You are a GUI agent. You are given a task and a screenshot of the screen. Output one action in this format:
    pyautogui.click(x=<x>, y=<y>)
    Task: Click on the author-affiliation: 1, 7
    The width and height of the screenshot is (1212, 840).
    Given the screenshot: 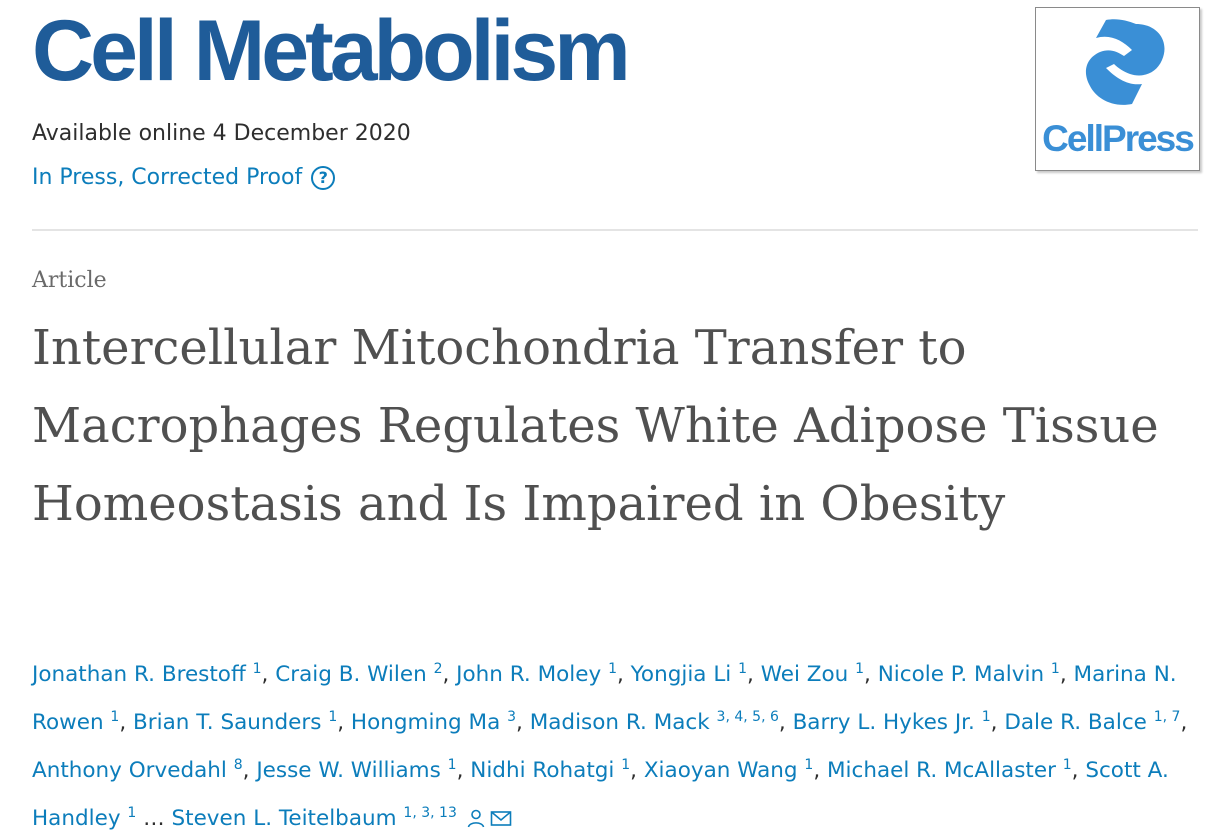 What is the action you would take?
    pyautogui.click(x=1167, y=717)
    